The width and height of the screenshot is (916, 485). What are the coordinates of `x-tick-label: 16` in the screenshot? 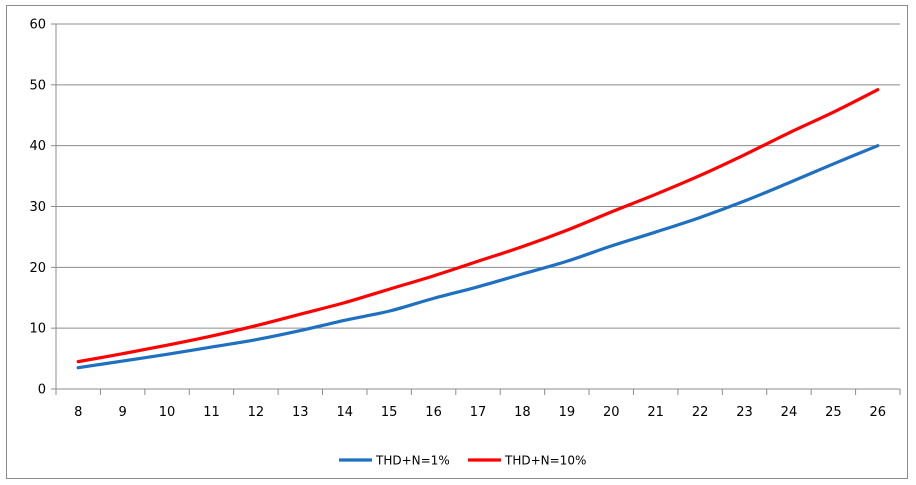 It's located at (433, 412).